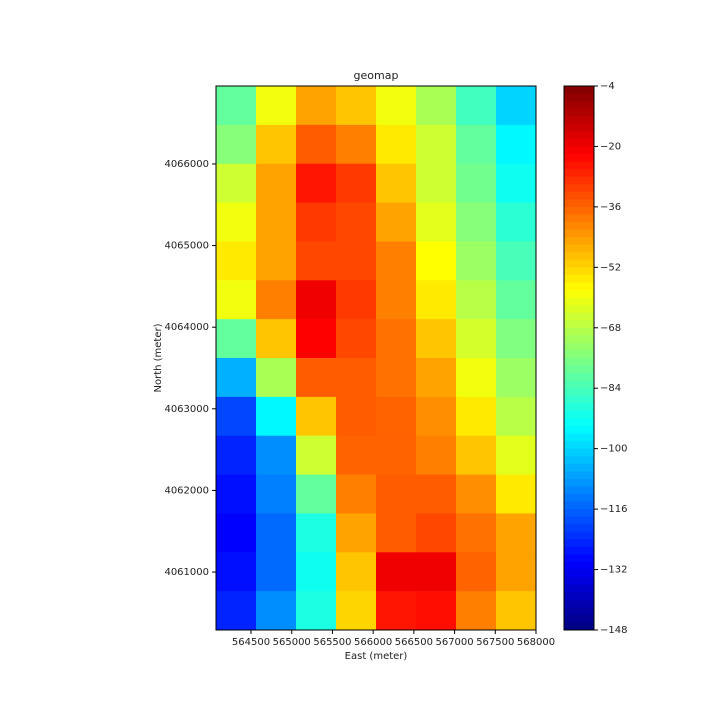 This screenshot has height=720, width=720. Describe the element at coordinates (610, 146) in the screenshot. I see `colorbar-tick-label: −20` at that location.